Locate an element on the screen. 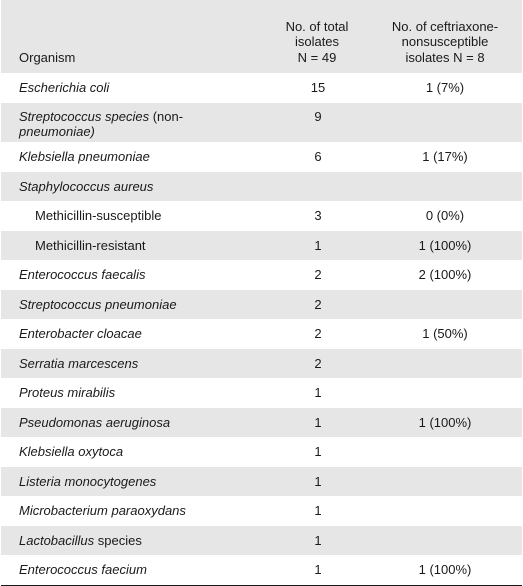 This screenshot has height=586, width=523. table-row: Serratia marcescens 2 is located at coordinates (261, 363).